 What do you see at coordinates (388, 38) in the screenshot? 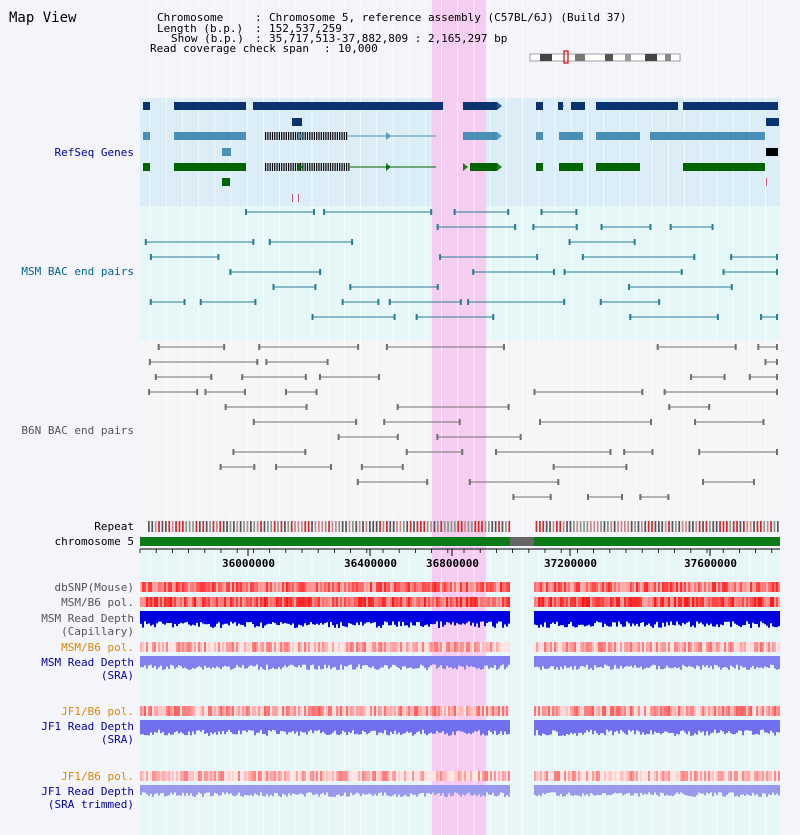
I see `show-value: 35,717,513-37,882,809 : 2,165,297 bp` at bounding box center [388, 38].